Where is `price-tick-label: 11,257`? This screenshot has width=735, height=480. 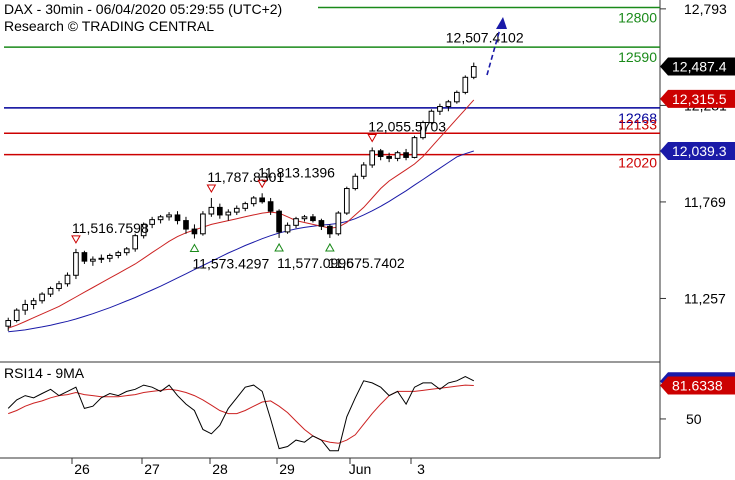
price-tick-label: 11,257 is located at coordinates (705, 298).